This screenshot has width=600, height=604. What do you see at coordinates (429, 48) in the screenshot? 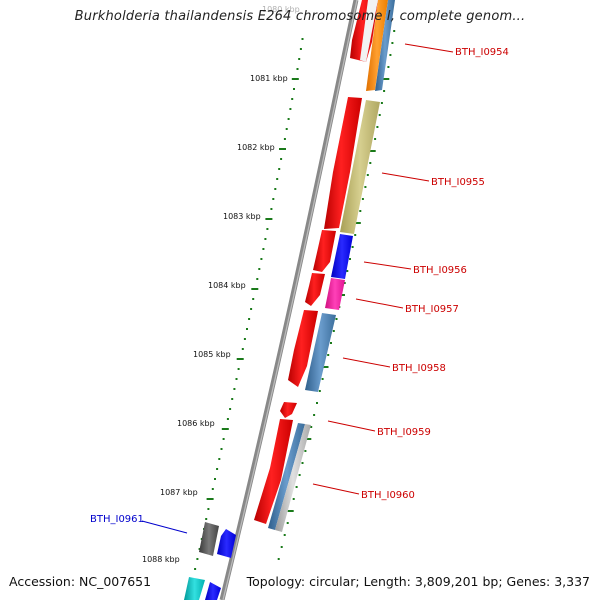
I see `leader-BTH_I0954` at bounding box center [429, 48].